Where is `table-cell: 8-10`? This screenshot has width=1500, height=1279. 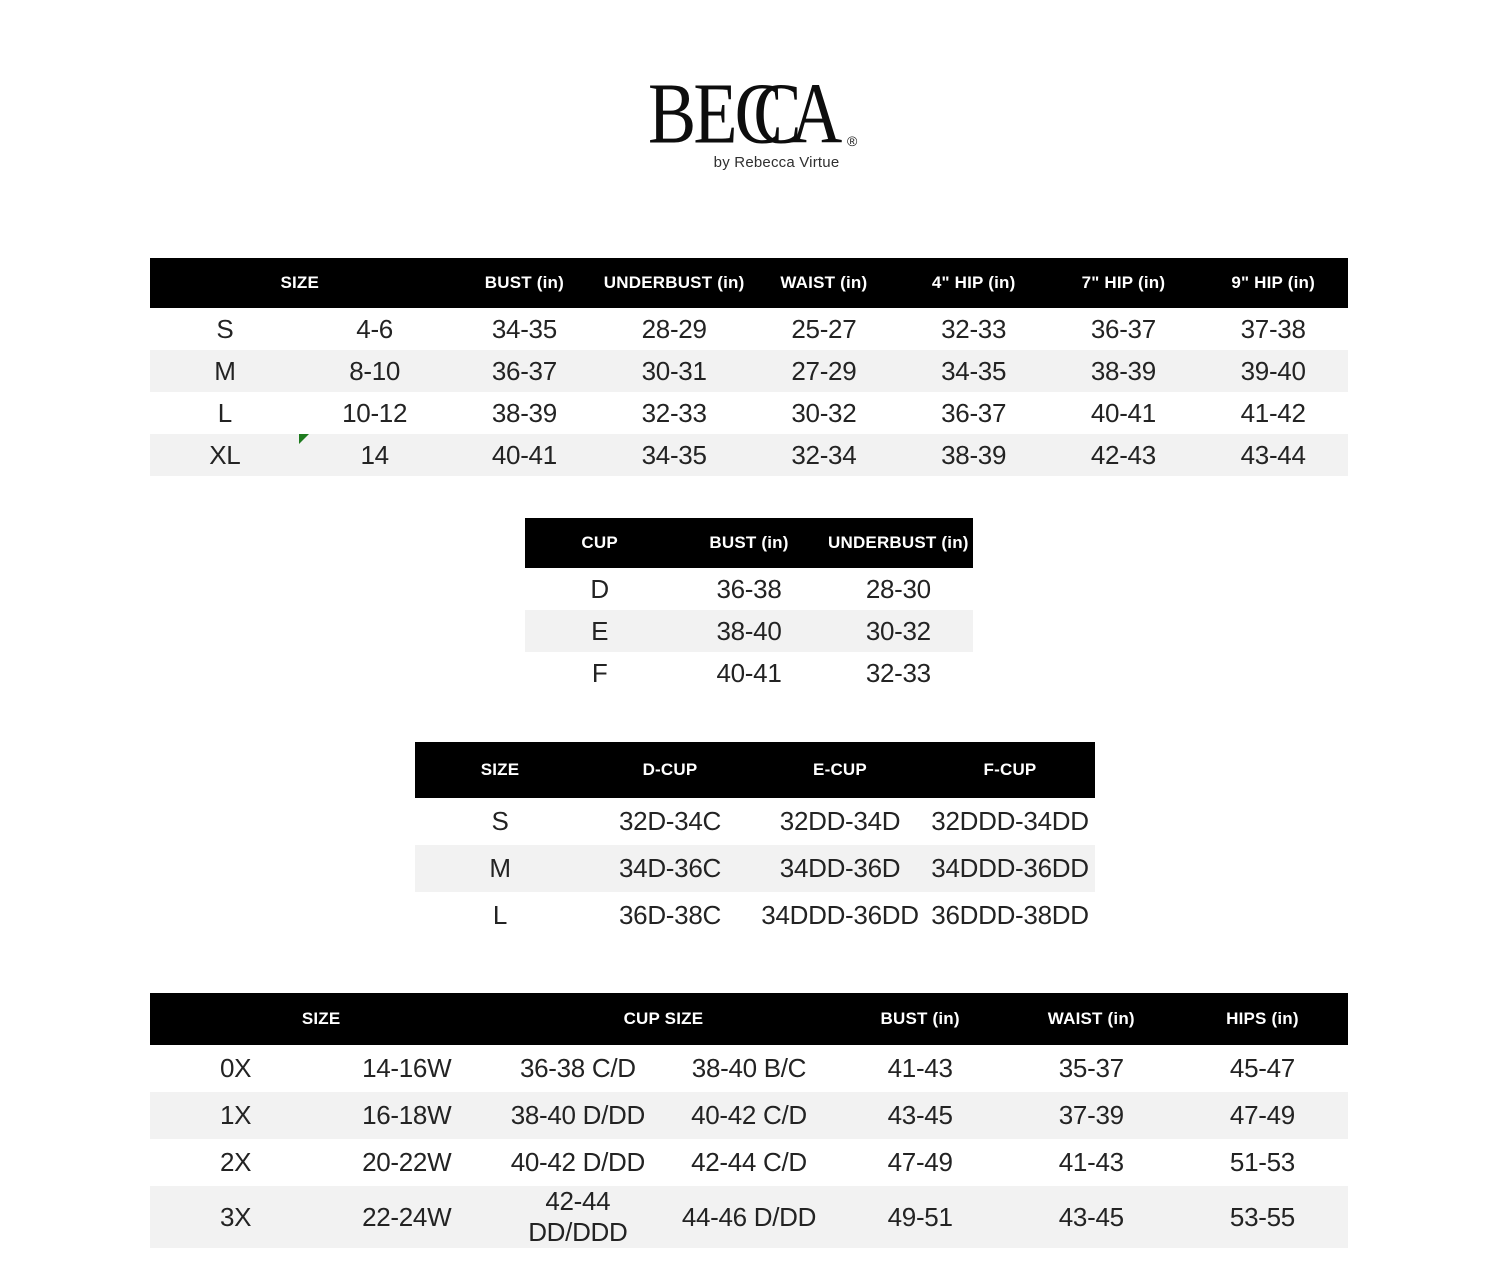 table-cell: 8-10 is located at coordinates (375, 370).